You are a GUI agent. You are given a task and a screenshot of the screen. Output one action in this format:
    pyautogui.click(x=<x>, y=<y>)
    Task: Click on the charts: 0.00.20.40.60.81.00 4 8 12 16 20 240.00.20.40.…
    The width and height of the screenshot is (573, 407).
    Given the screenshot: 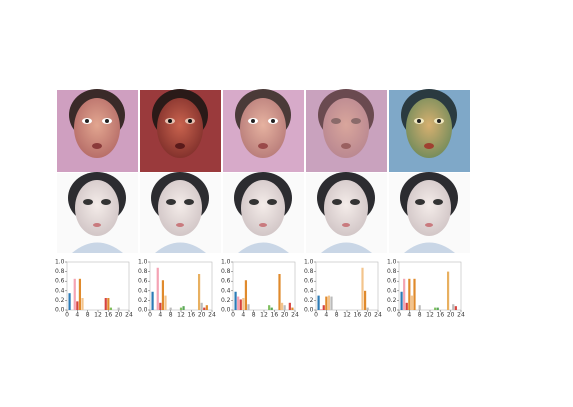 What is the action you would take?
    pyautogui.click(x=260, y=289)
    